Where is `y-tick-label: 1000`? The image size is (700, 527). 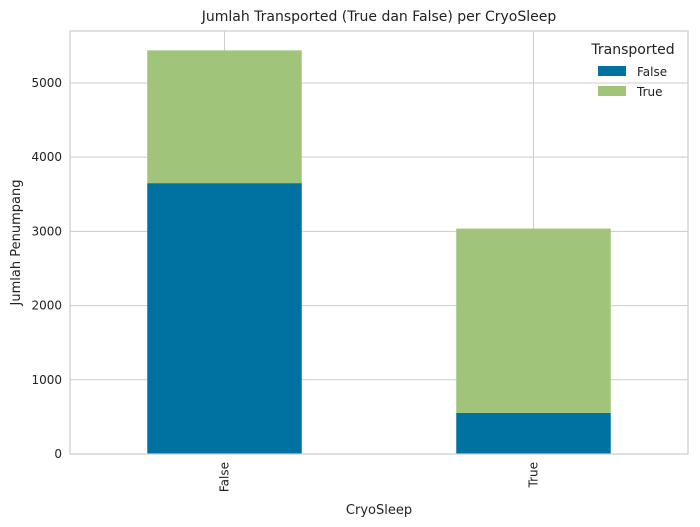
y-tick-label: 1000 is located at coordinates (46, 380).